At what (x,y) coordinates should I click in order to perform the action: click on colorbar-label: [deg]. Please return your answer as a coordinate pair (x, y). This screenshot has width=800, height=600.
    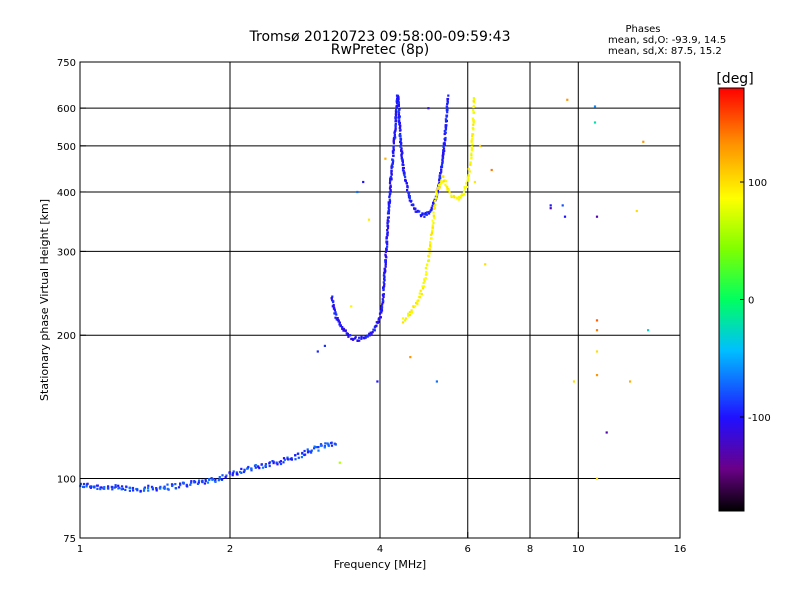
    Looking at the image, I should click on (734, 79).